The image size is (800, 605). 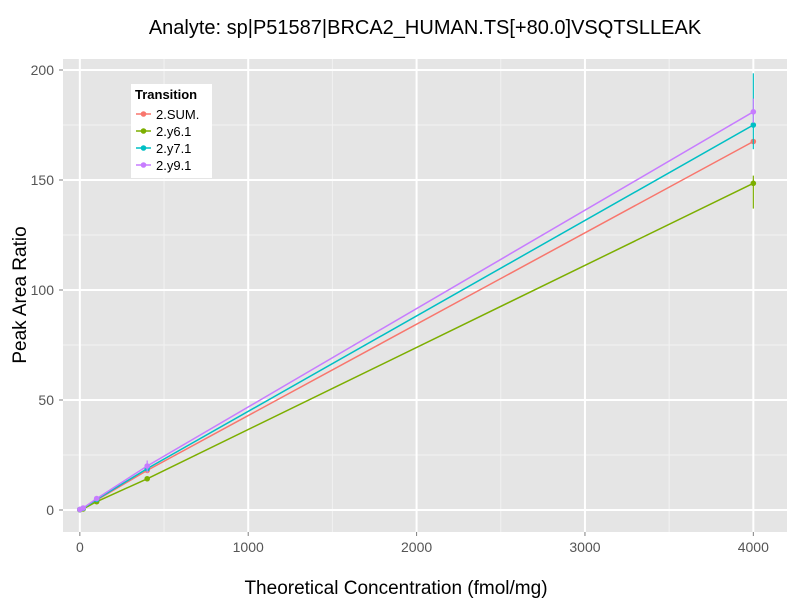 What do you see at coordinates (46, 400) in the screenshot?
I see `y-tick-label: 50` at bounding box center [46, 400].